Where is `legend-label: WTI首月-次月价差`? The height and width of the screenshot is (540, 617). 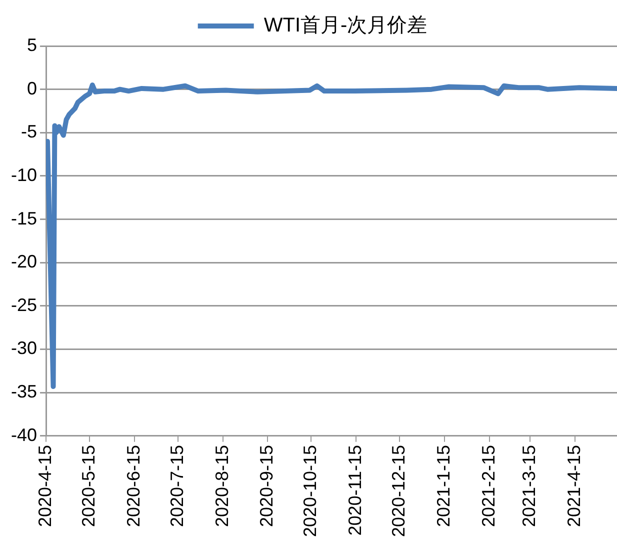
legend-label: WTI首月-次月价差 is located at coordinates (346, 25).